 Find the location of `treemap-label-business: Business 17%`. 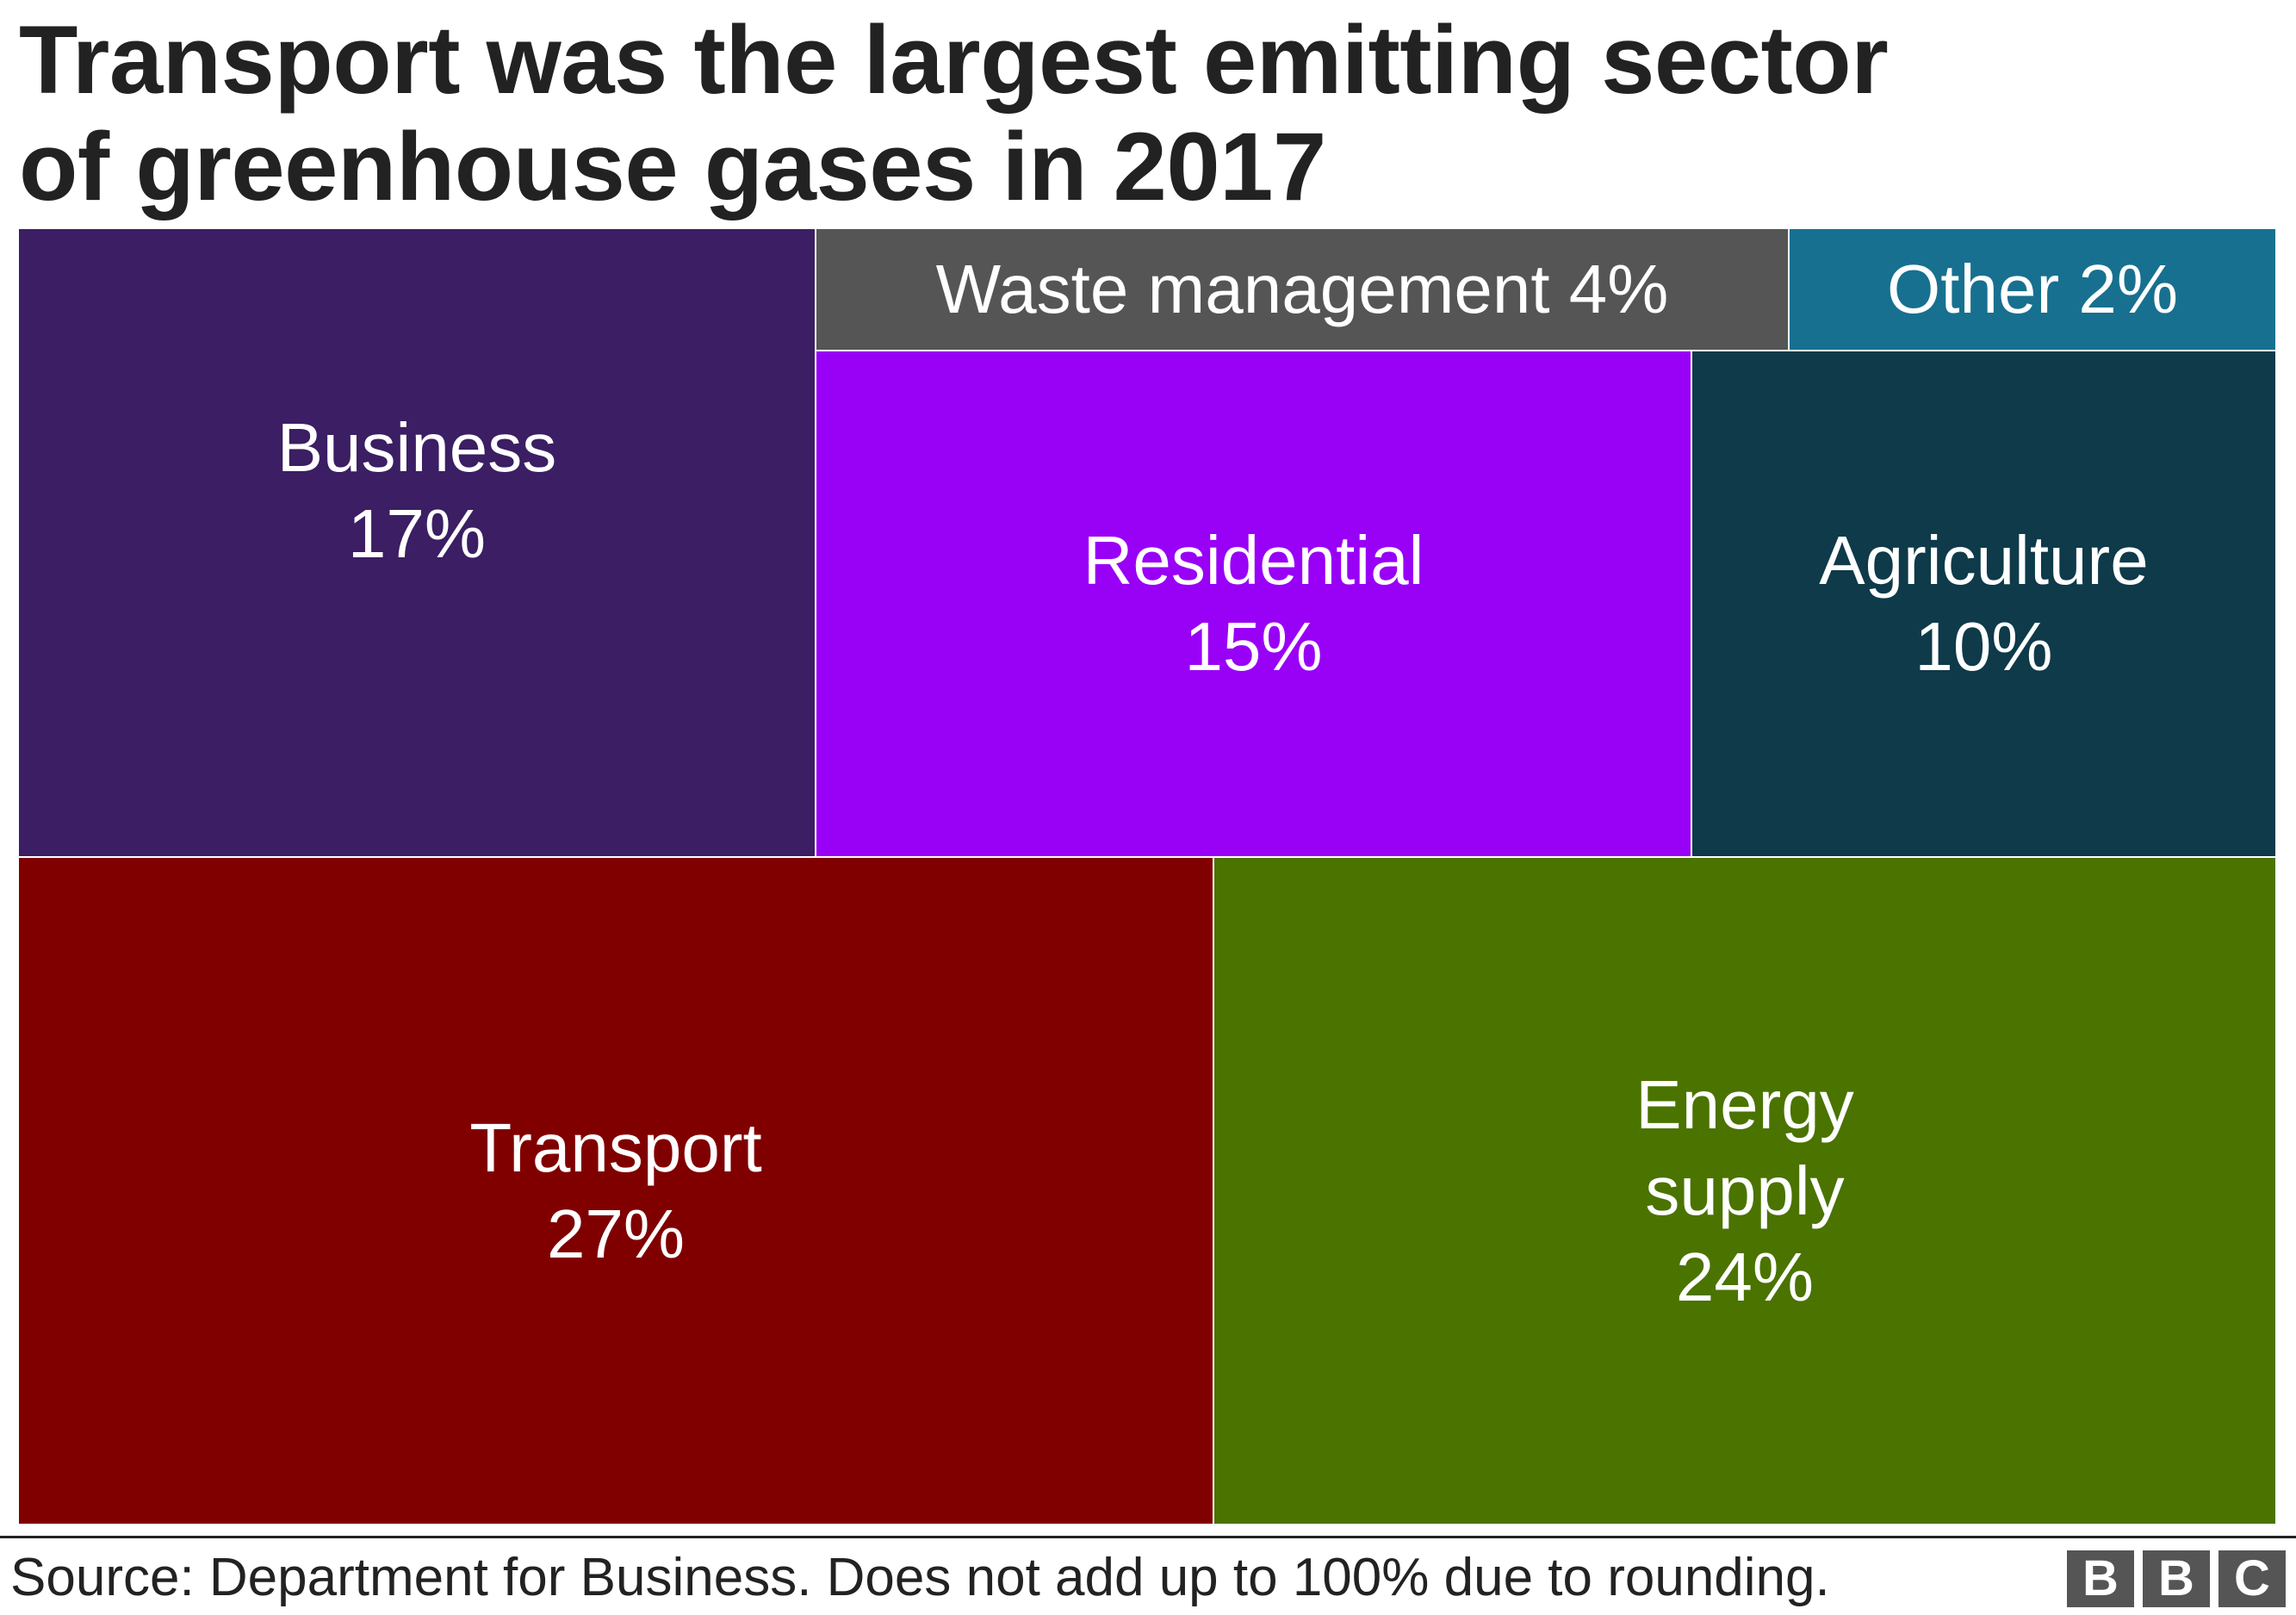

treemap-label-business: Business 17% is located at coordinates (417, 491).